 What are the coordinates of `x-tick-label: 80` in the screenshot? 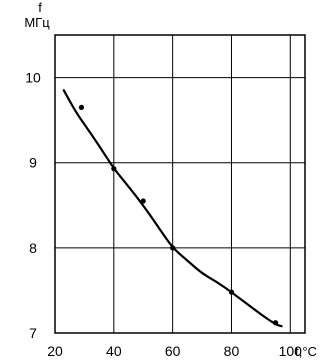 It's located at (232, 351).